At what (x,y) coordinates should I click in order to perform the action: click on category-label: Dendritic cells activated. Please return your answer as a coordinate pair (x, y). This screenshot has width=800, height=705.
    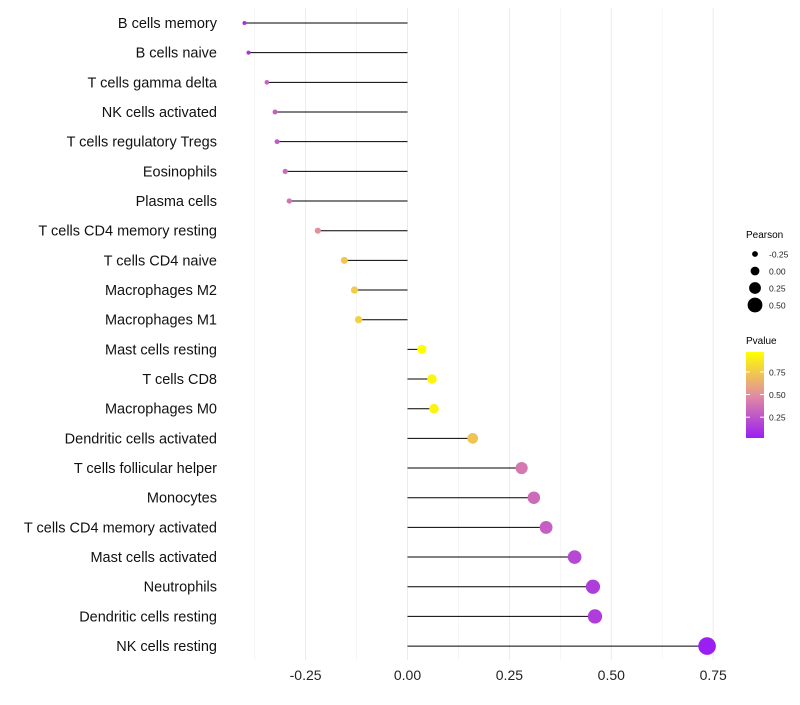
    Looking at the image, I should click on (141, 439).